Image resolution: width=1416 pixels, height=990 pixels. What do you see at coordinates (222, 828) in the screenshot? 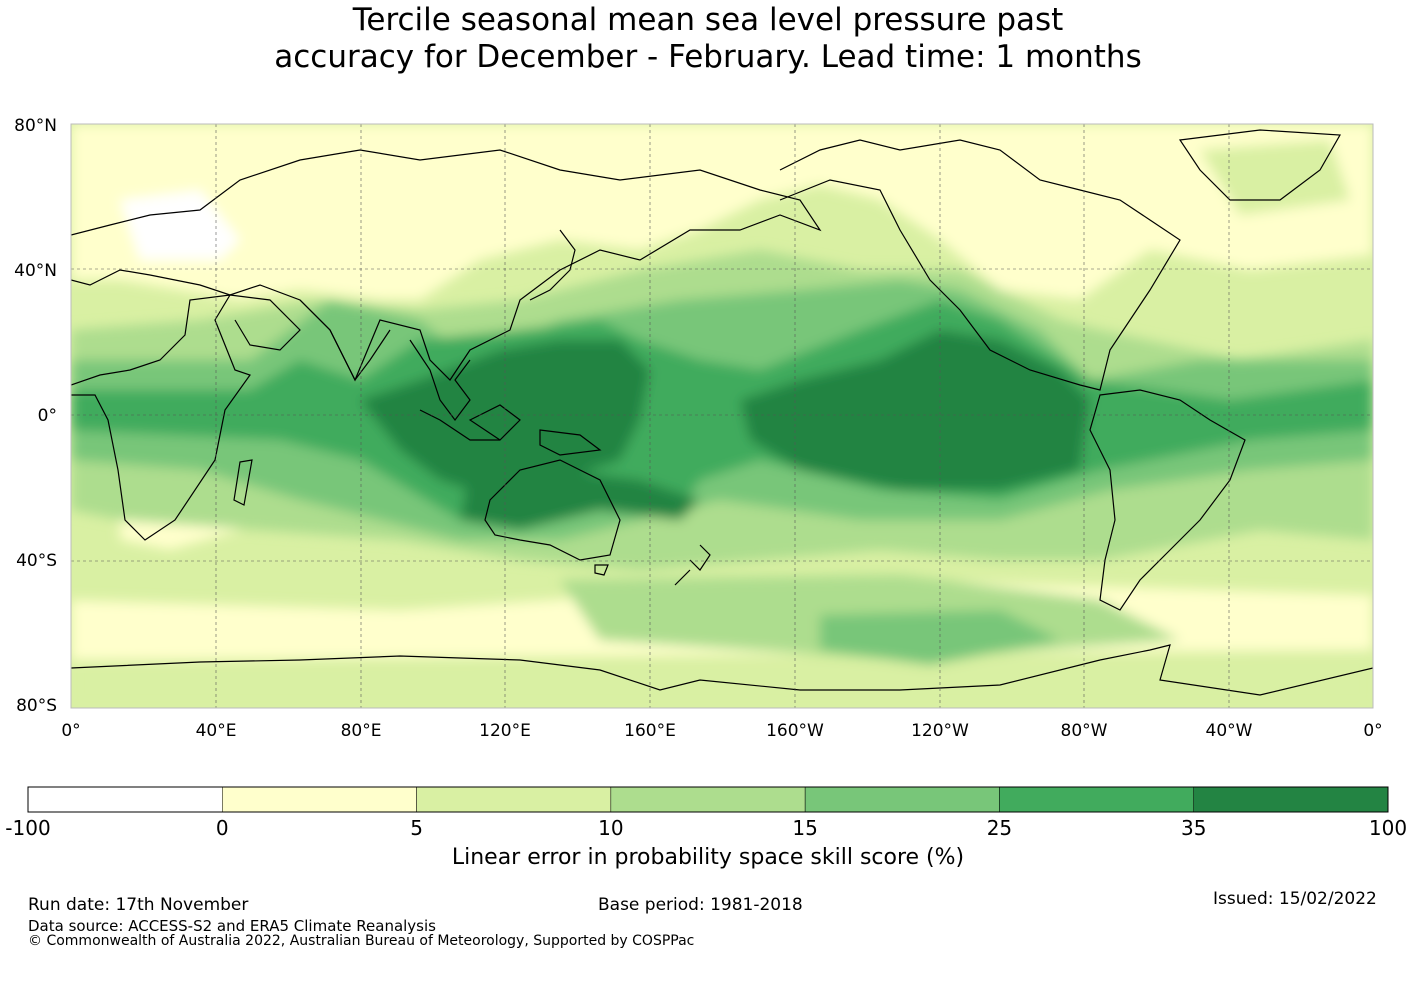
I see `colorbar-tick-label: 0` at bounding box center [222, 828].